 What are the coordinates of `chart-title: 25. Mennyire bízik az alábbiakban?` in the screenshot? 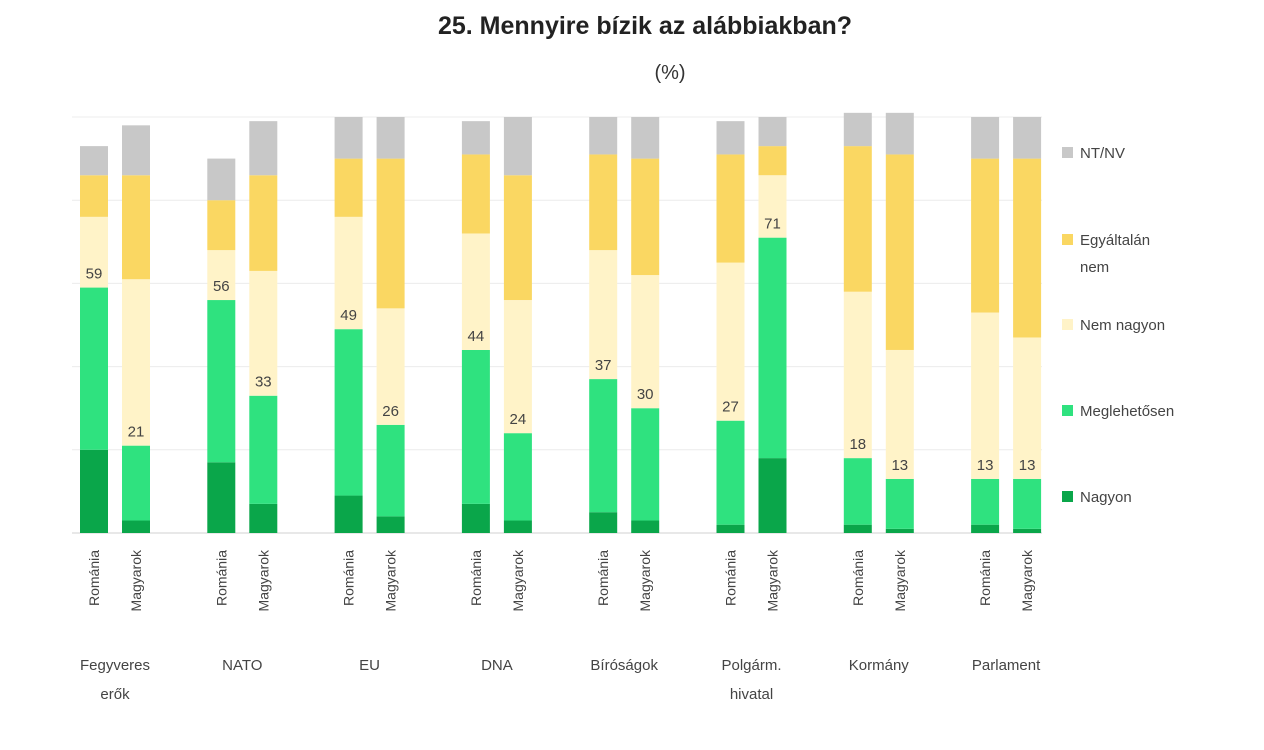 It's located at (645, 26).